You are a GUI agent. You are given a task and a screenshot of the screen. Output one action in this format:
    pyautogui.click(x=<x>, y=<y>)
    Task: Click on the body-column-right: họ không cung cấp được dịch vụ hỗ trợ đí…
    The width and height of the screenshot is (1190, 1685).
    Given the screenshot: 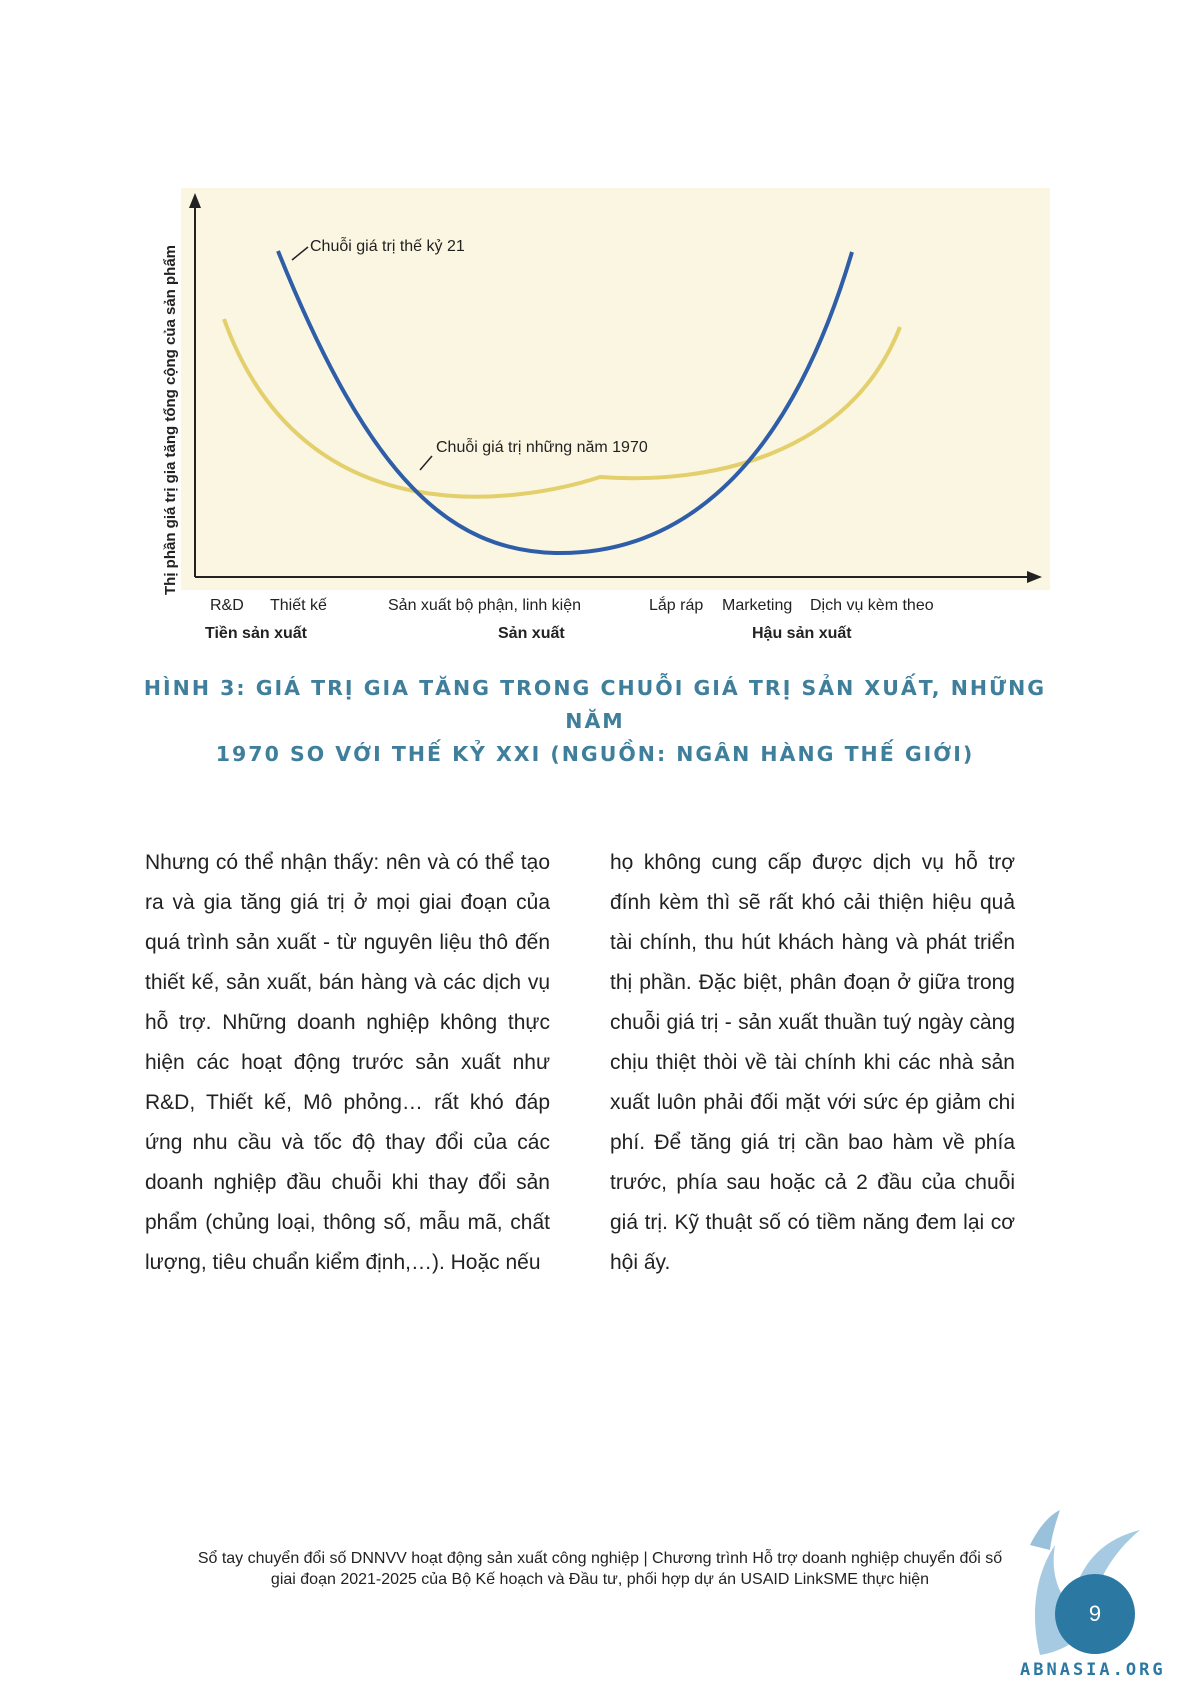 What is the action you would take?
    pyautogui.click(x=812, y=1062)
    